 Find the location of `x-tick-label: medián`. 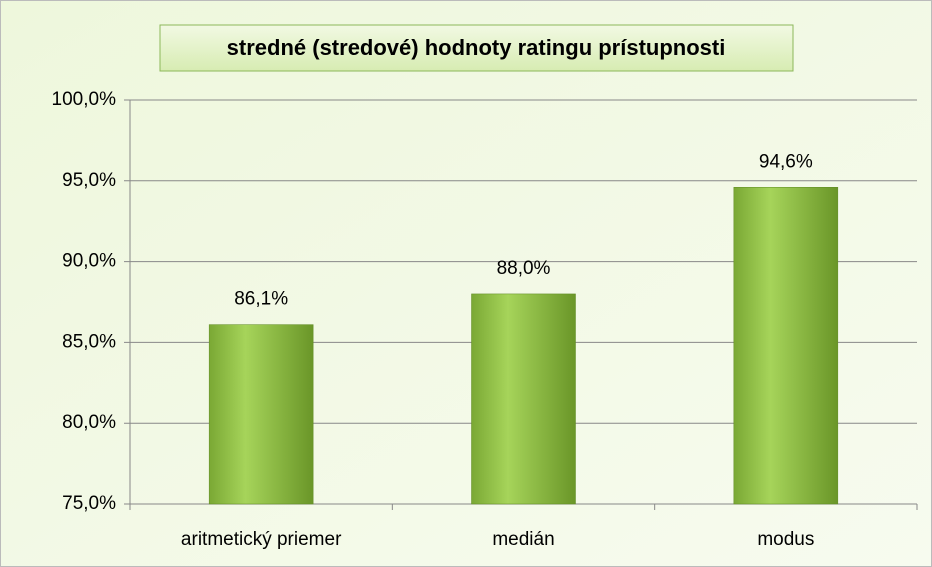

x-tick-label: medián is located at coordinates (523, 539).